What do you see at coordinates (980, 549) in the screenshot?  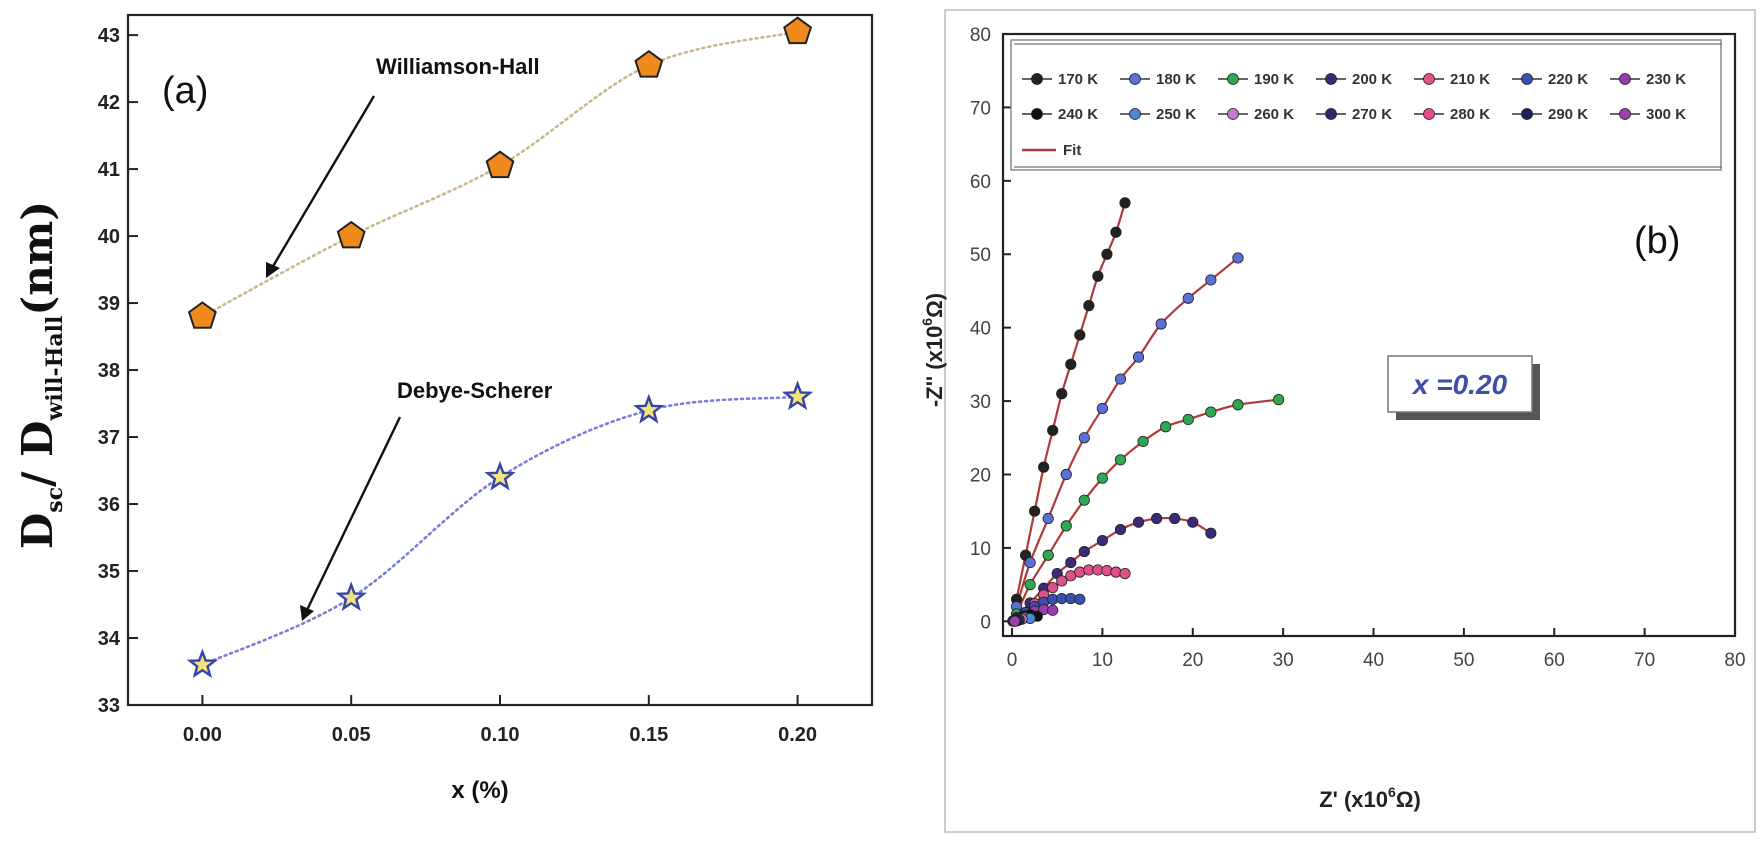 I see `y-tick-label: 10` at bounding box center [980, 549].